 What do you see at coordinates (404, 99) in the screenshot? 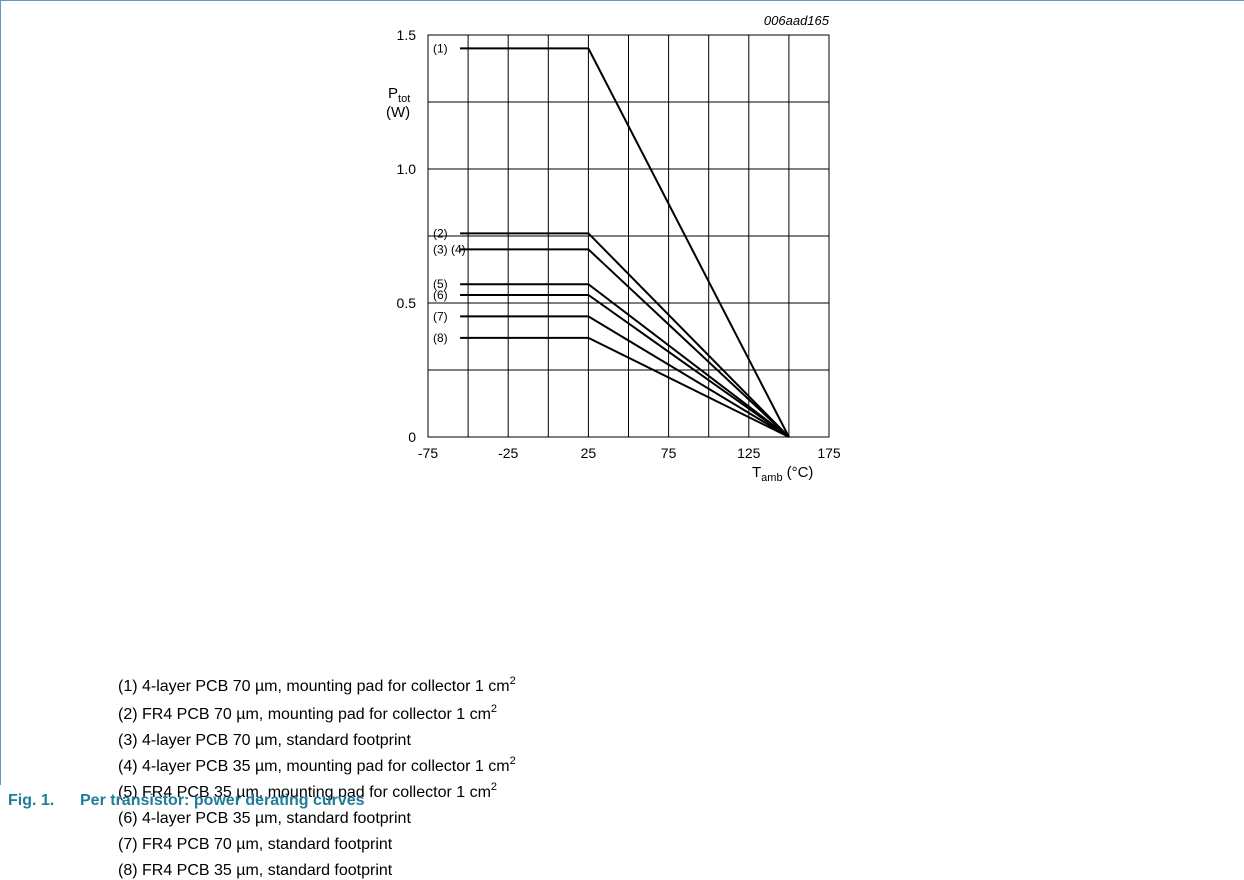
I see `y-axis-subscript: tot` at bounding box center [404, 99].